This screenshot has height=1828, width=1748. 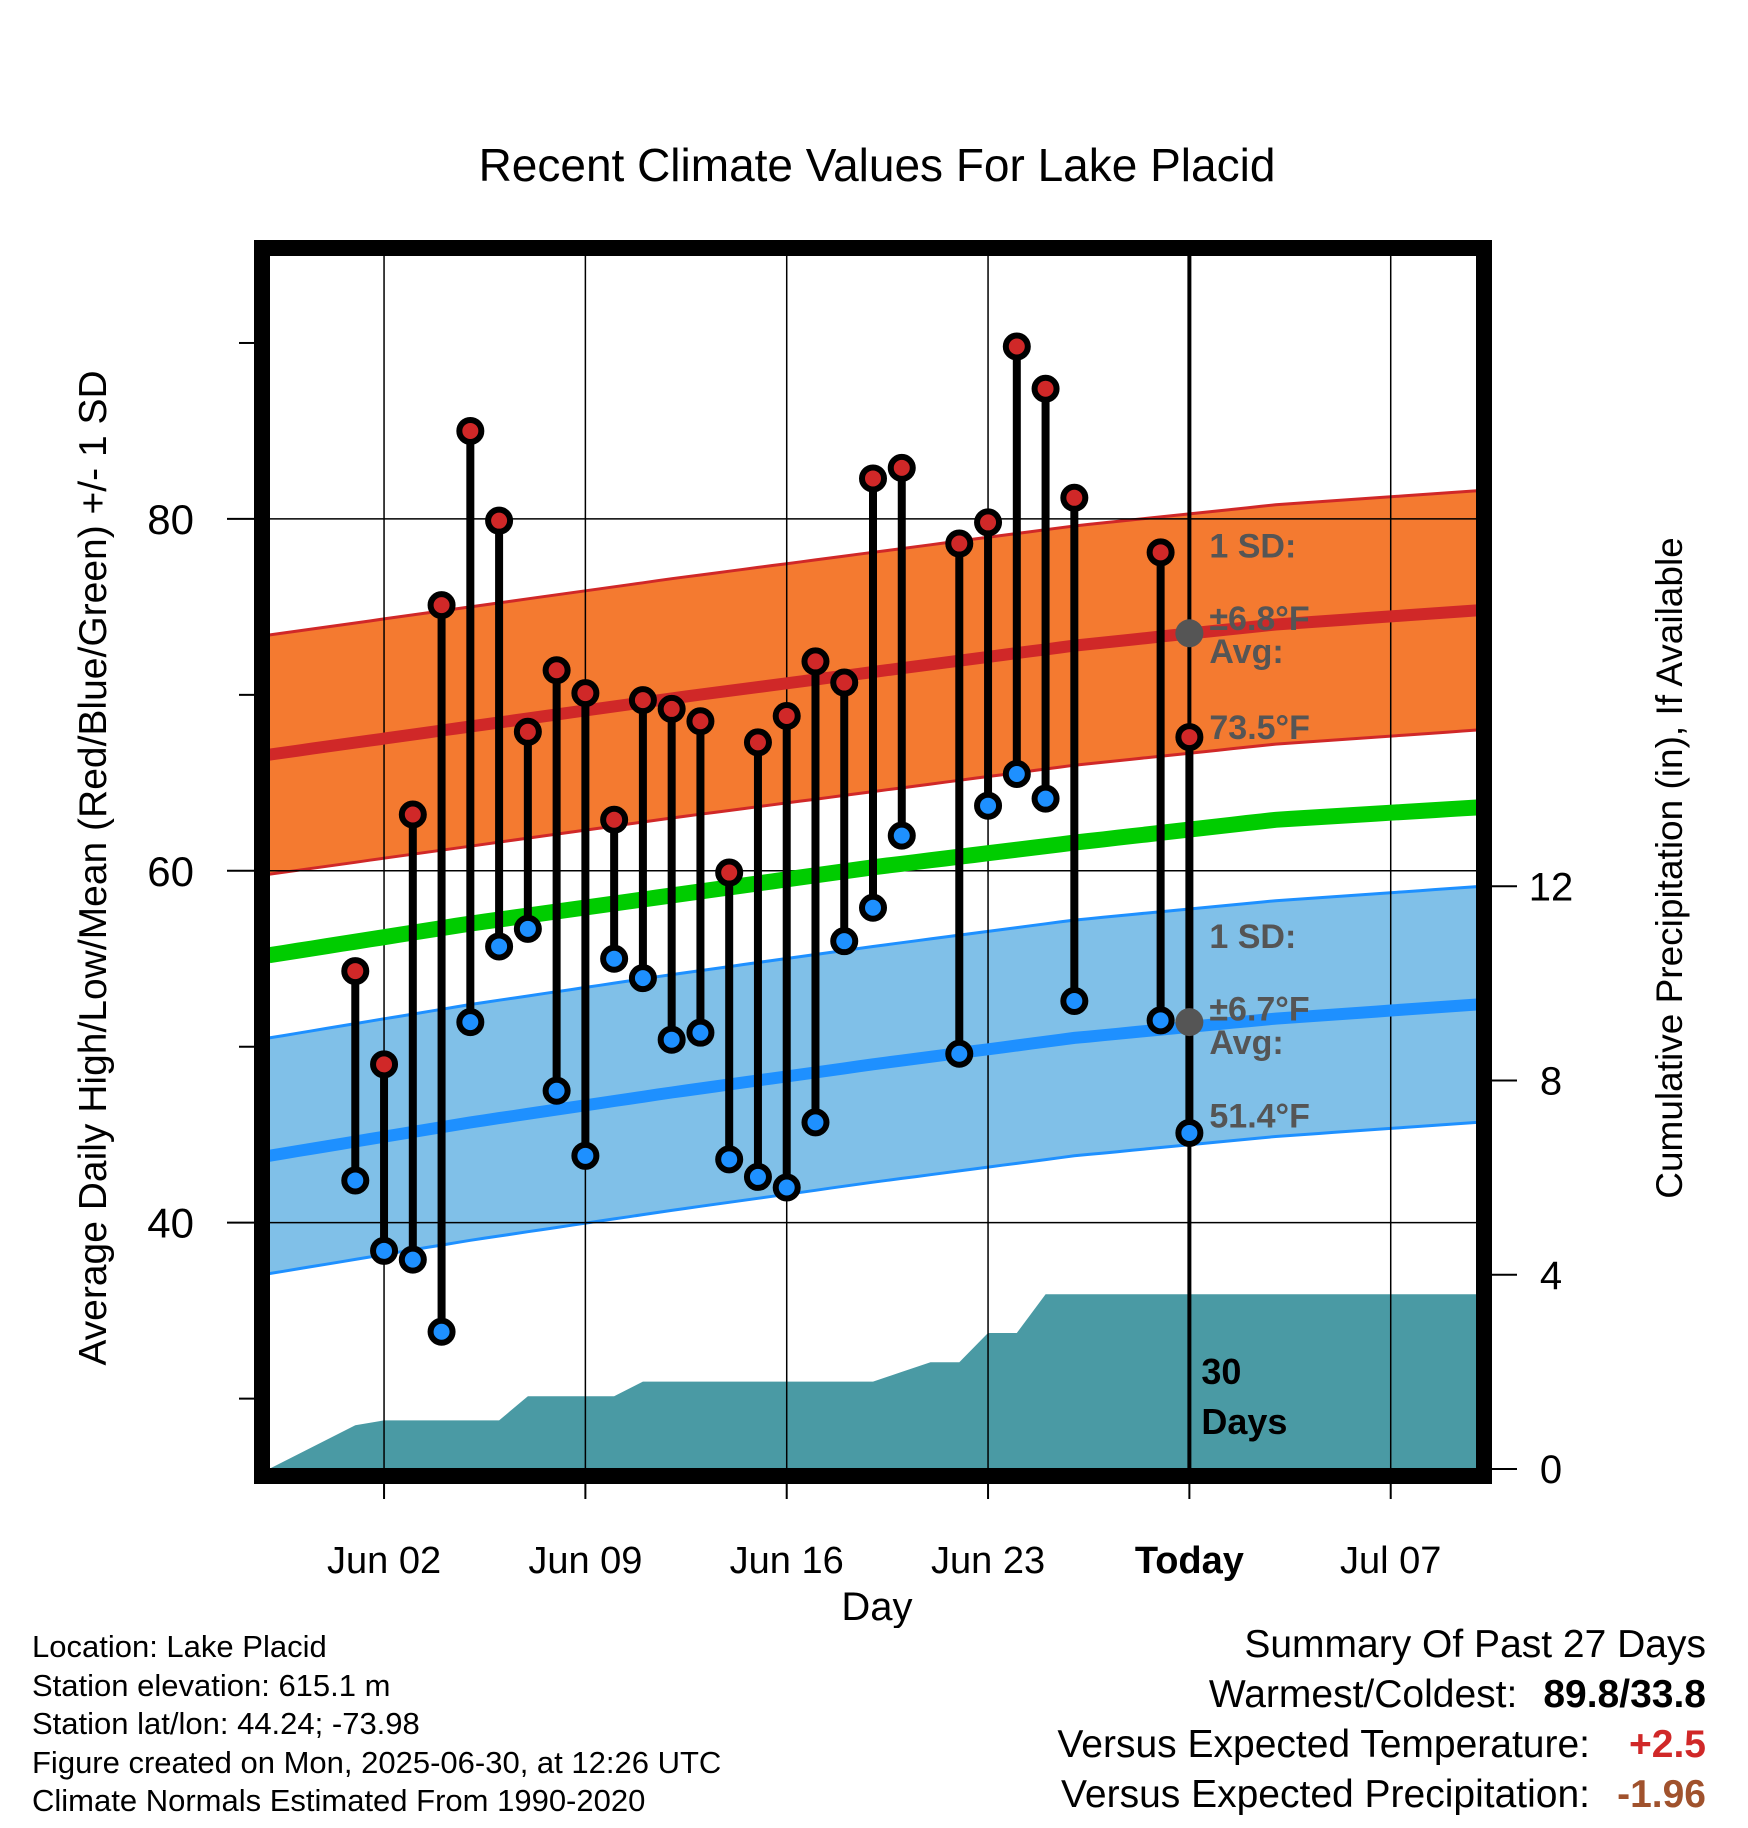 What do you see at coordinates (988, 1561) in the screenshot?
I see `x-tick-label: Jun 23` at bounding box center [988, 1561].